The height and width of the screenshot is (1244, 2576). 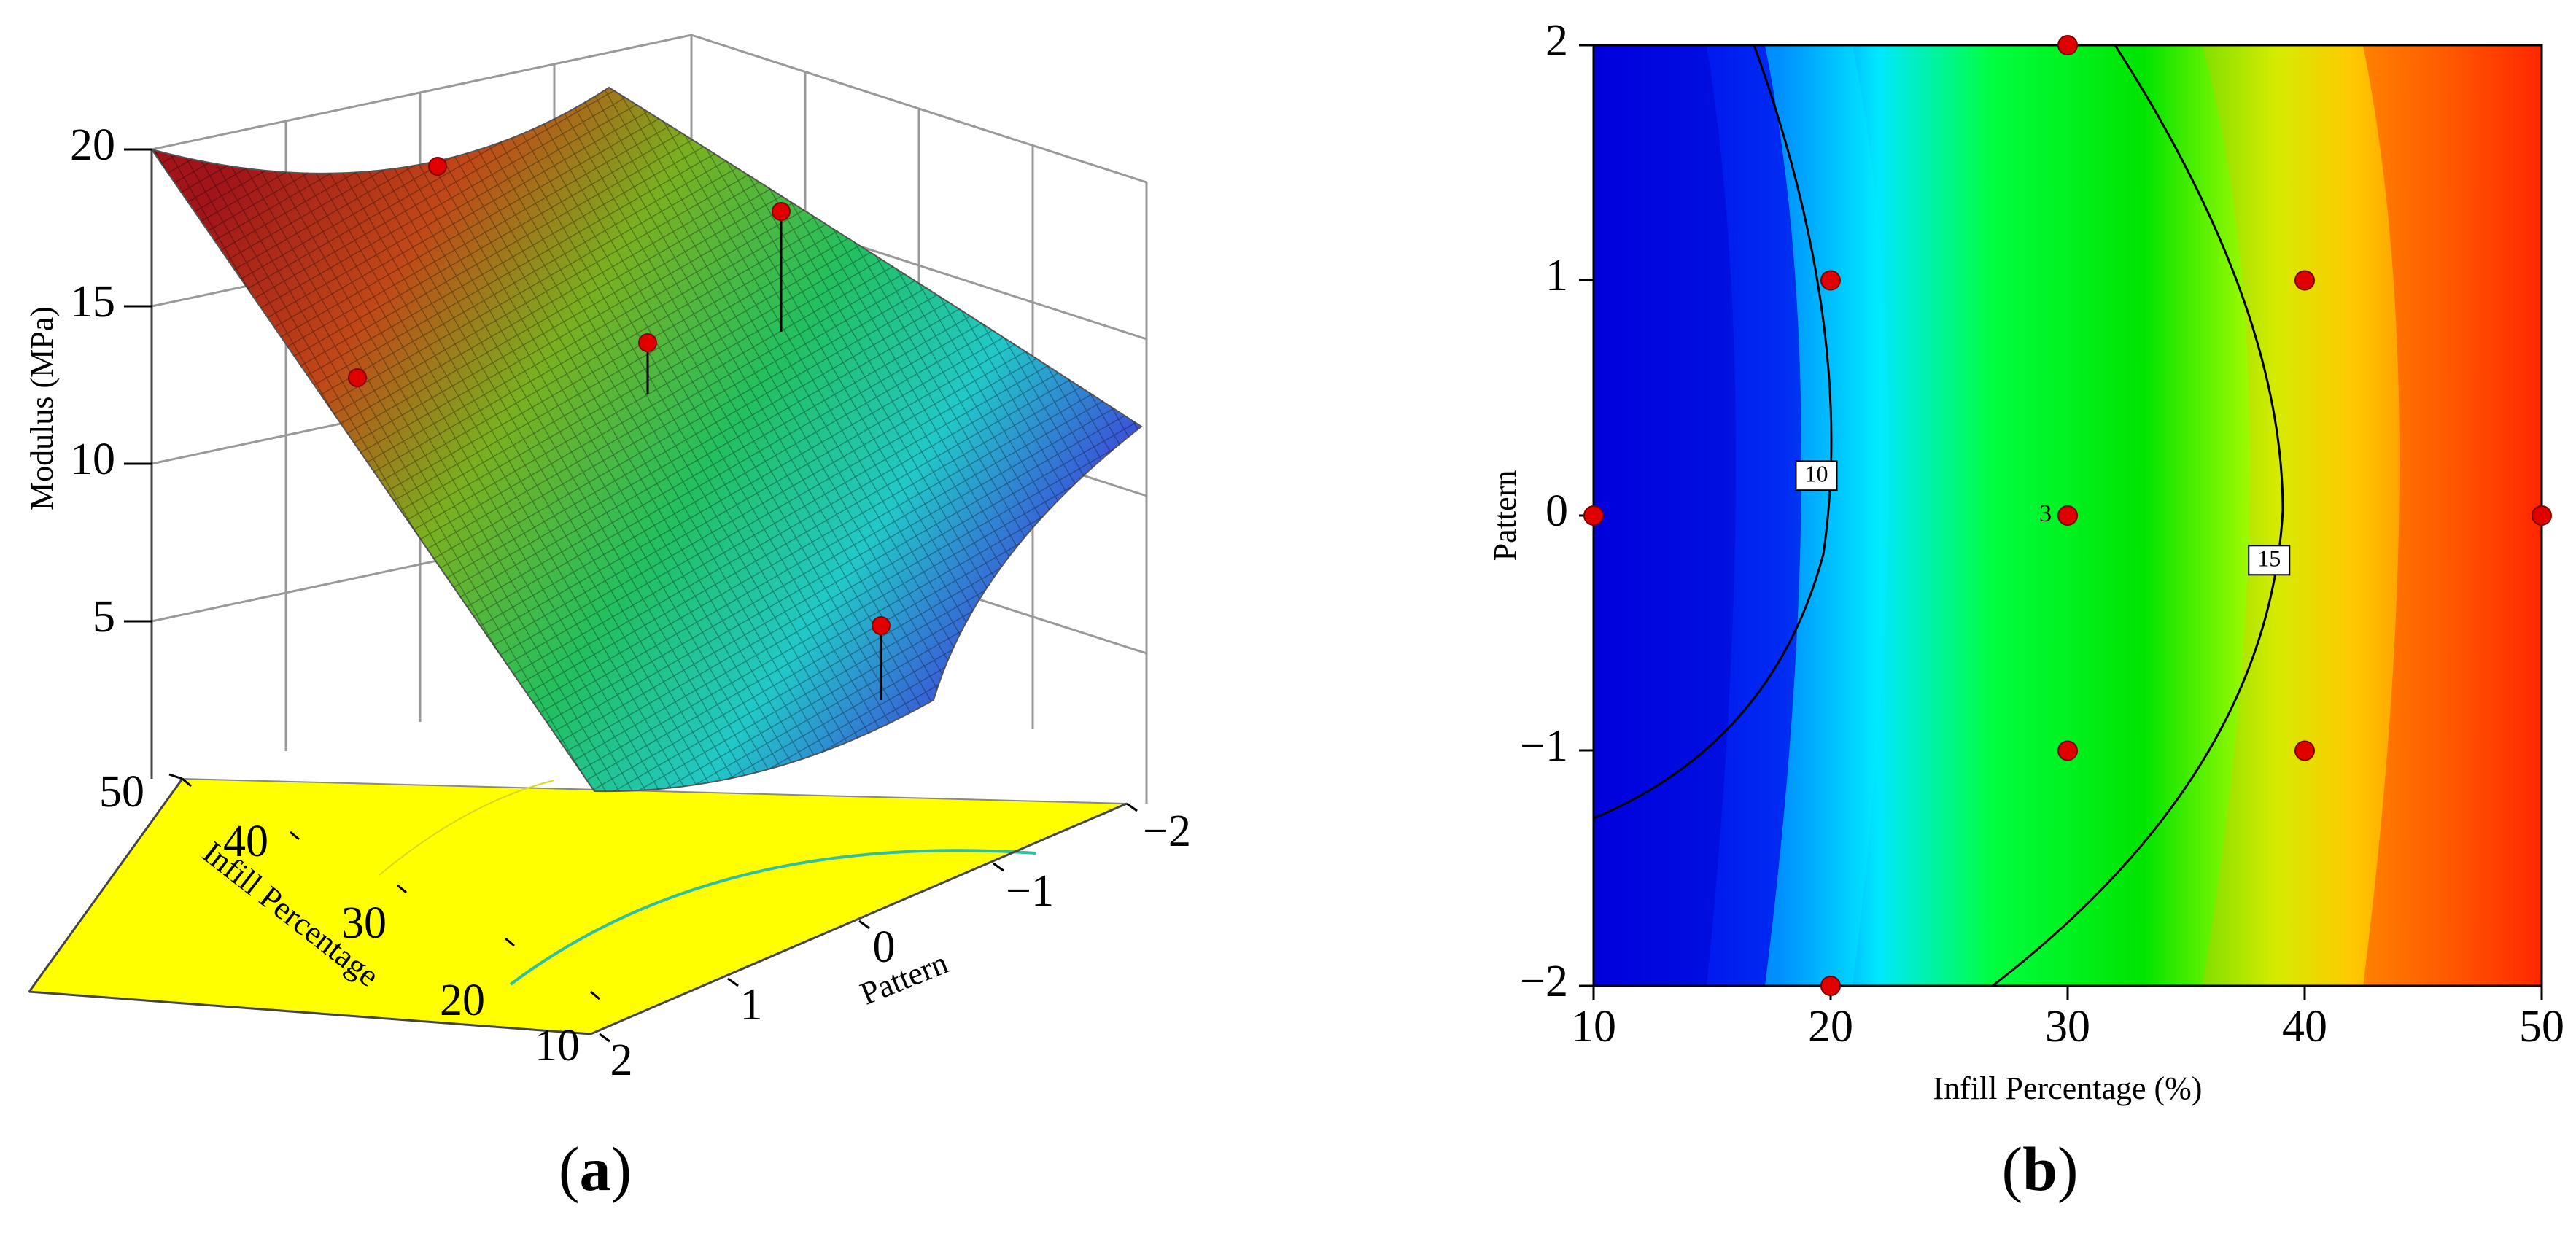 I want to click on y-tick-label: 1, so click(x=1556, y=275).